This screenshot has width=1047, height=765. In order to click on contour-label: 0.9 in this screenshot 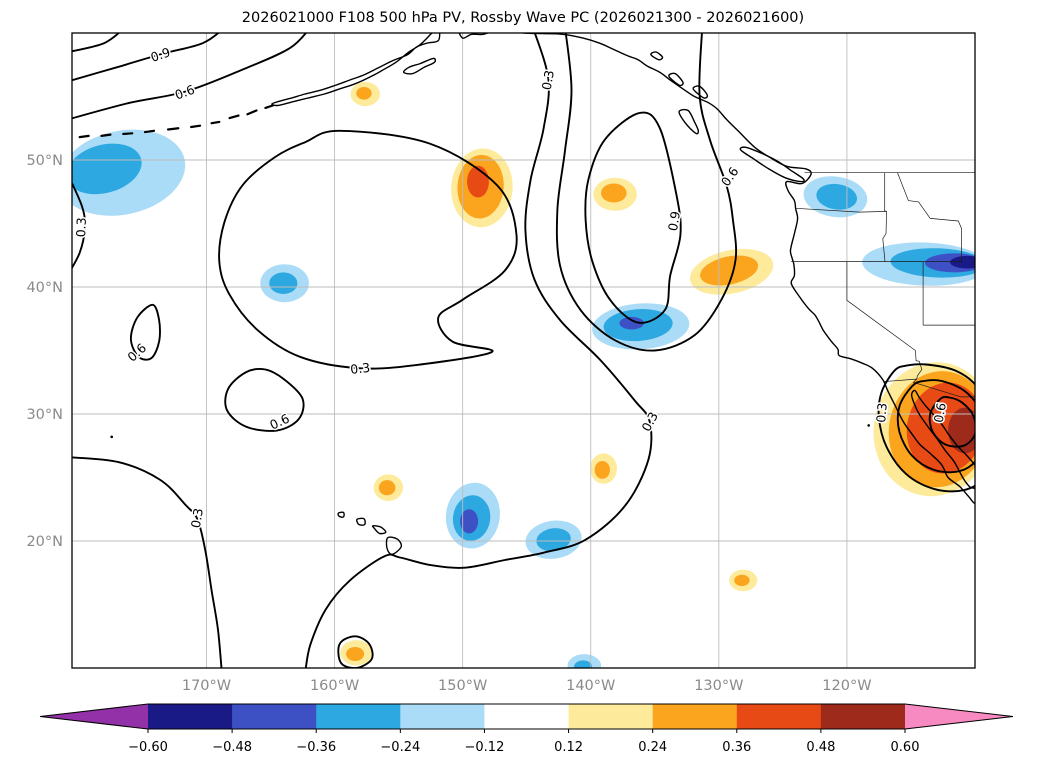, I will do `click(161, 54)`.